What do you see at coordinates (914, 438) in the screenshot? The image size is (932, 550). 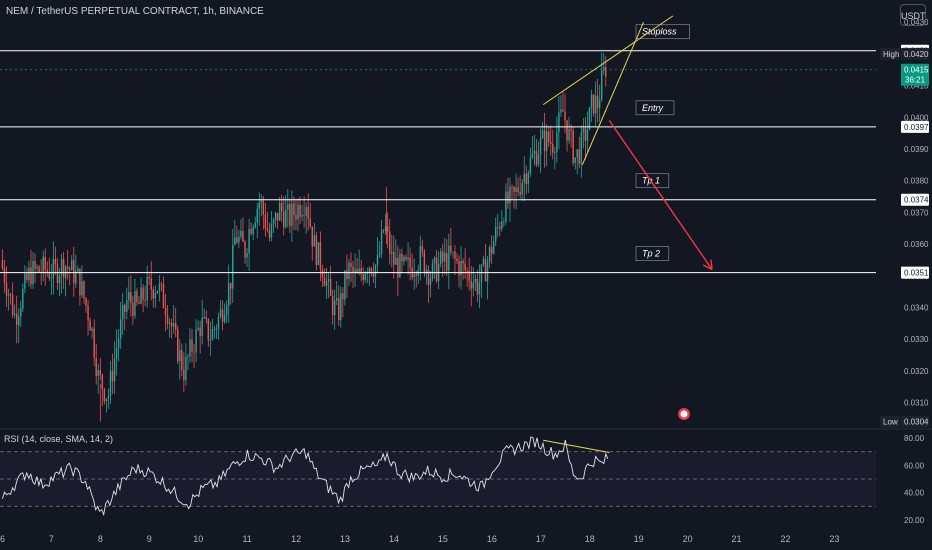 I see `rsi-tick-label: 80.00` at bounding box center [914, 438].